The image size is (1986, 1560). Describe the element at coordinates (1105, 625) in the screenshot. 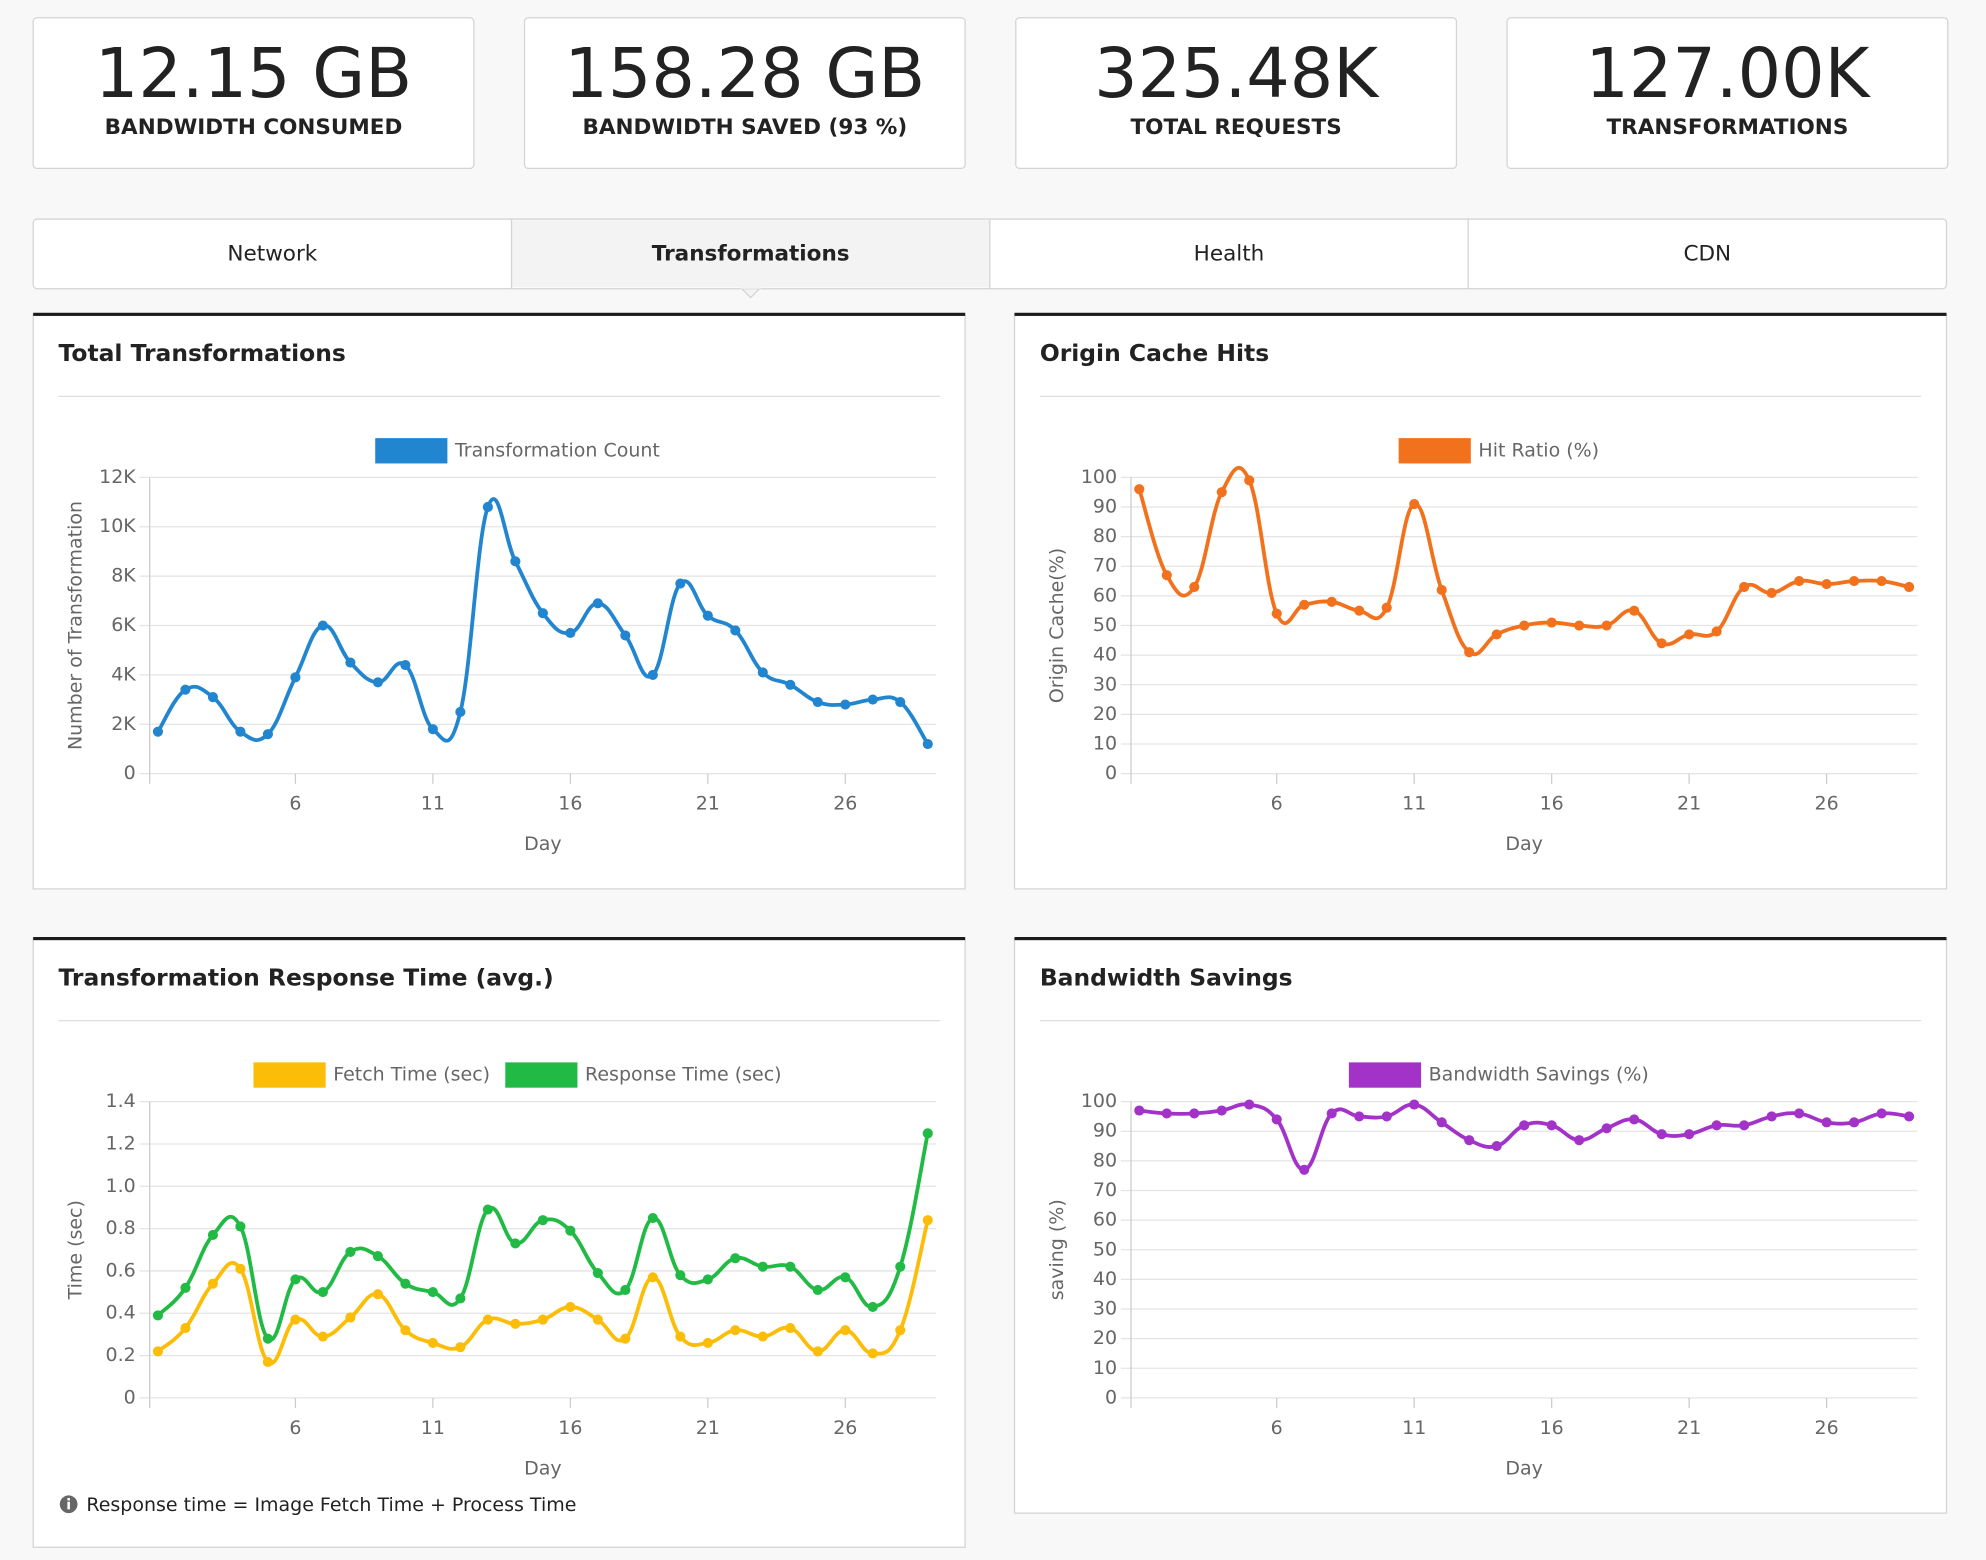

I see `y-tick-label: 50` at that location.